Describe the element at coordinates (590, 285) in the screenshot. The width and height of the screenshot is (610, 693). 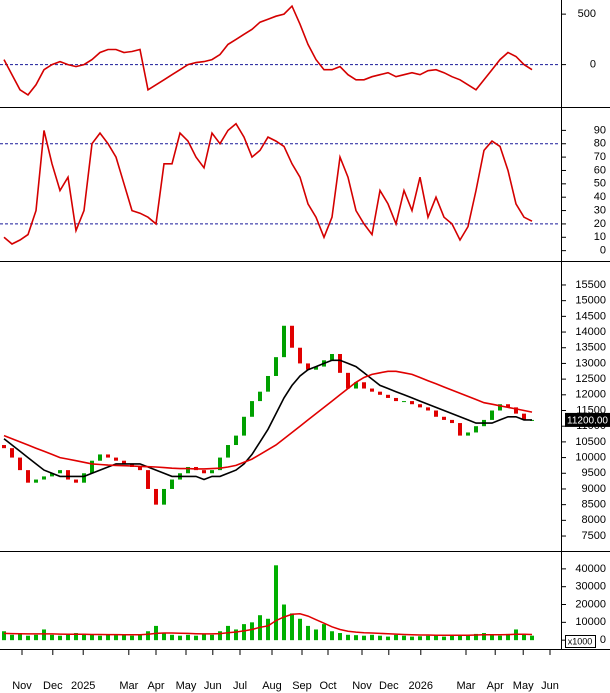
I see `y-tick-label: 15500` at that location.